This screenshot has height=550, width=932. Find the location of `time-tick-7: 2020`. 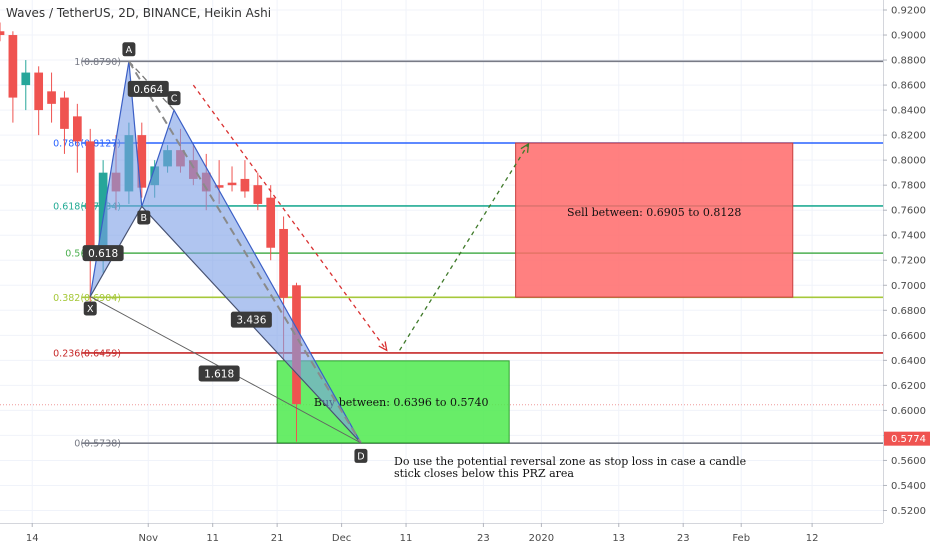

time-tick-7: 2020 is located at coordinates (541, 538).